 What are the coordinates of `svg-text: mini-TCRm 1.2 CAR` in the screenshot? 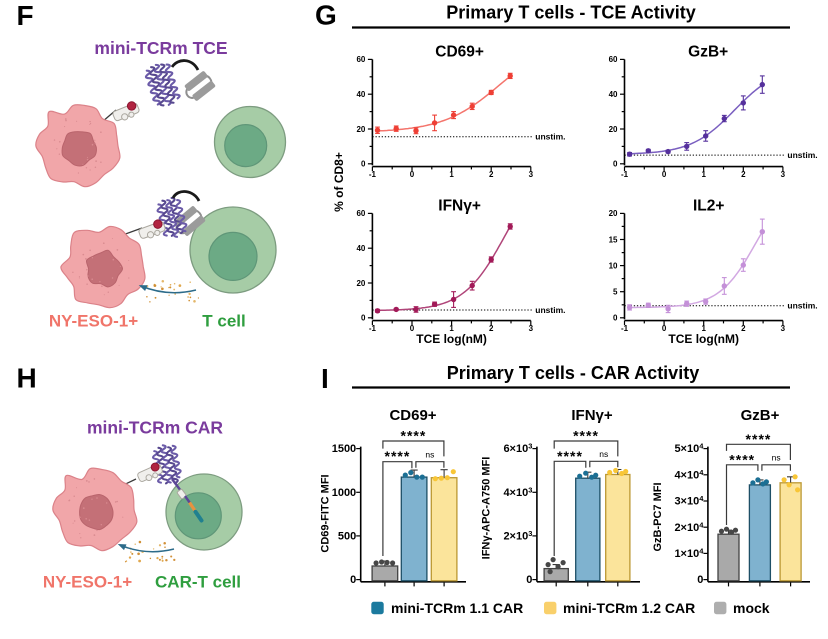 It's located at (629, 608).